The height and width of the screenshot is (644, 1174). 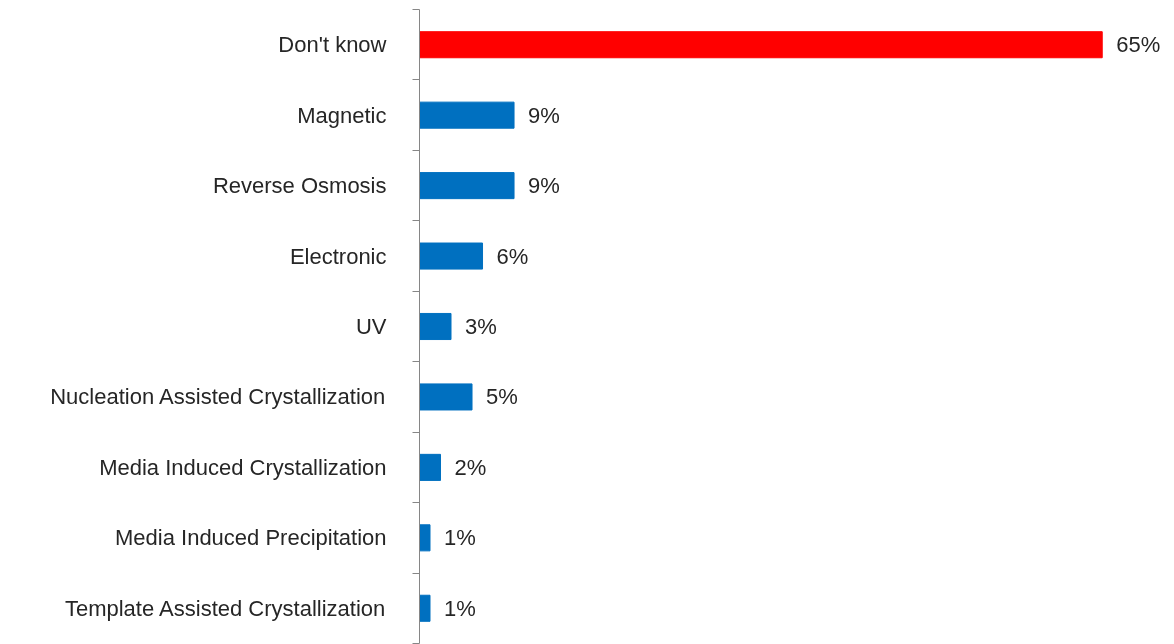 I want to click on y-tick-label: Reverse Osmosis, so click(x=299, y=186).